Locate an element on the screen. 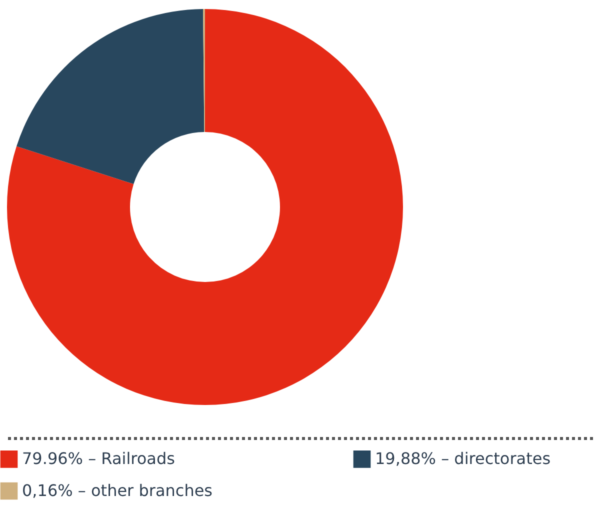 This screenshot has height=515, width=611. legend-label: 0,16% – other branches is located at coordinates (117, 490).